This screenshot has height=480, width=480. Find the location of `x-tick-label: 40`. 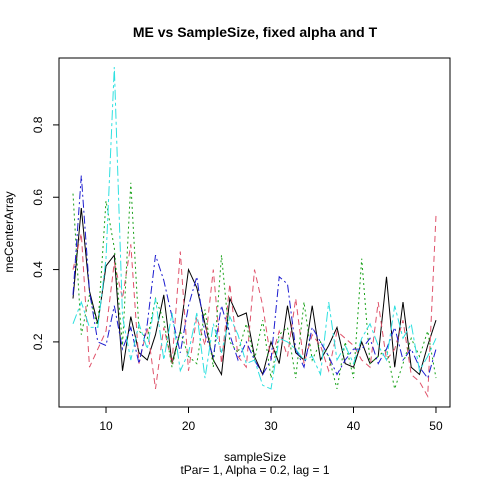

x-tick-label: 40 is located at coordinates (354, 426).